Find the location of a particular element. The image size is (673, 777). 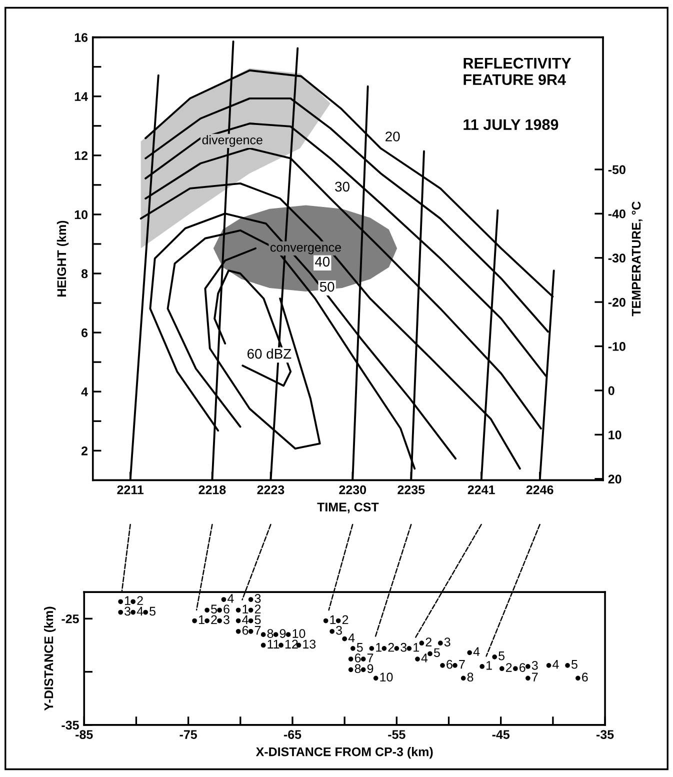

x-tick-label: 2211 is located at coordinates (130, 489).